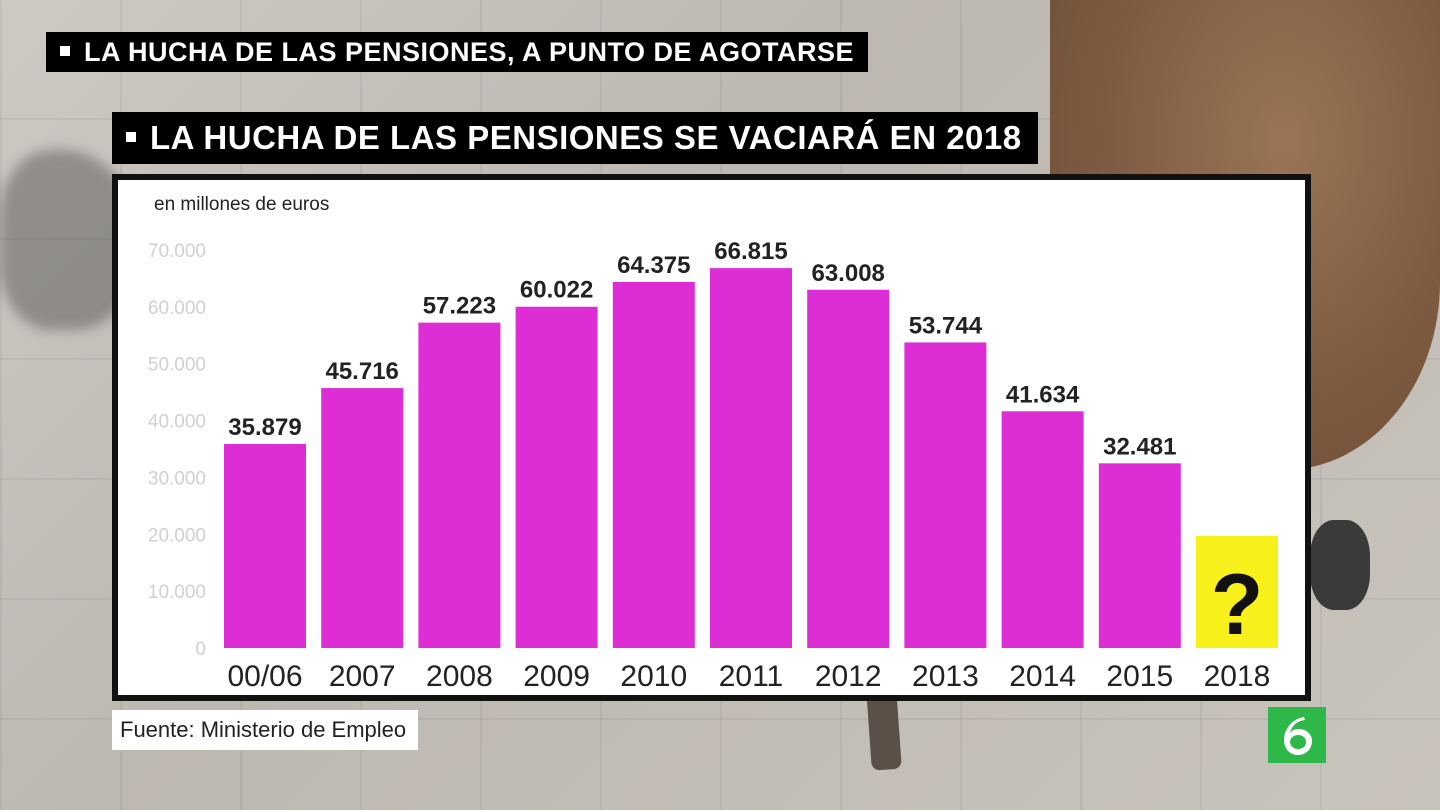 This screenshot has width=1440, height=810. Describe the element at coordinates (848, 676) in the screenshot. I see `x-category-label: 2012` at that location.